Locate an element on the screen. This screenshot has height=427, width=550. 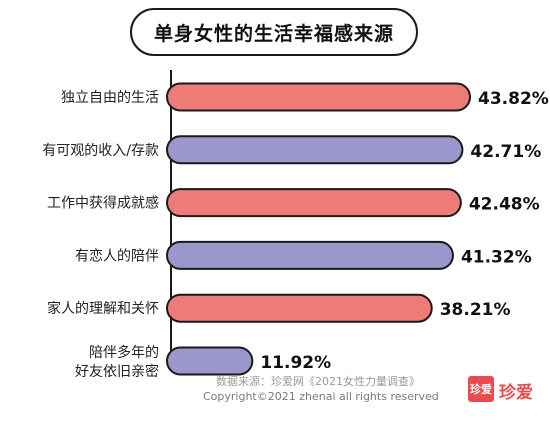
data-source-note: 数据来源：珍爱网《2021女性力量调查》 is located at coordinates (318, 381).